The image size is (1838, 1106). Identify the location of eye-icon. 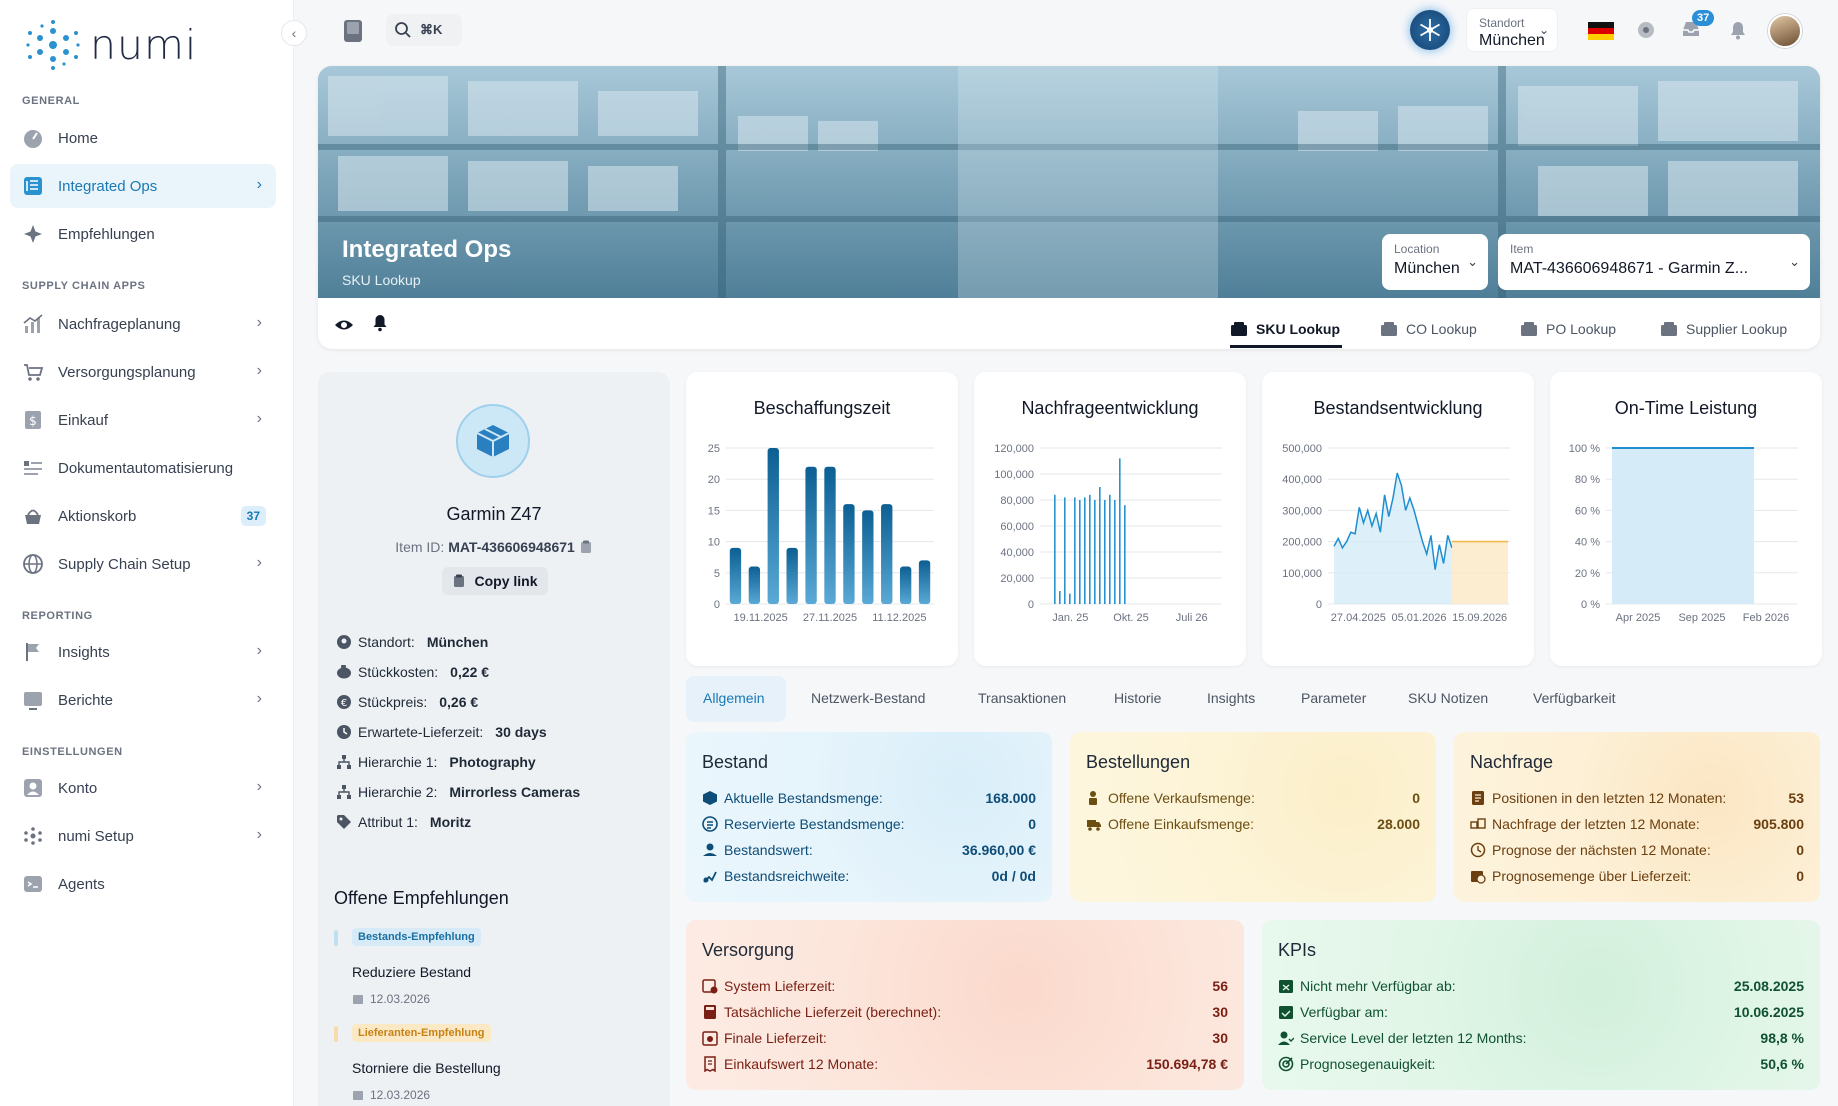
(1646, 30).